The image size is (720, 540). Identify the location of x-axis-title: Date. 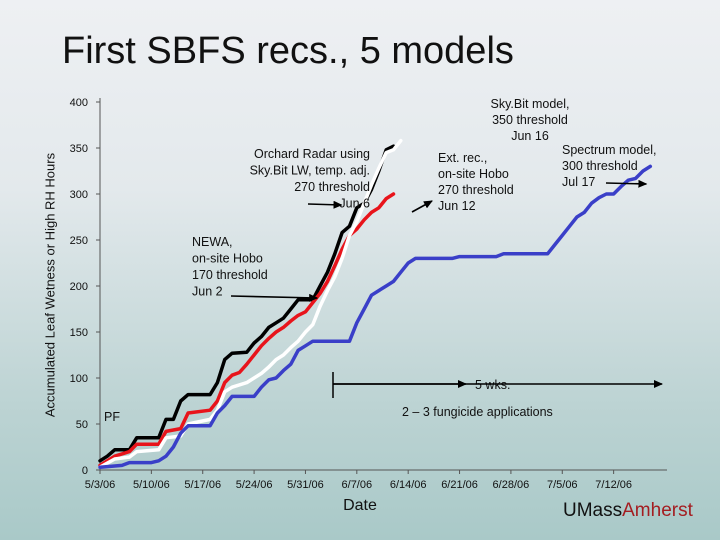
(360, 505).